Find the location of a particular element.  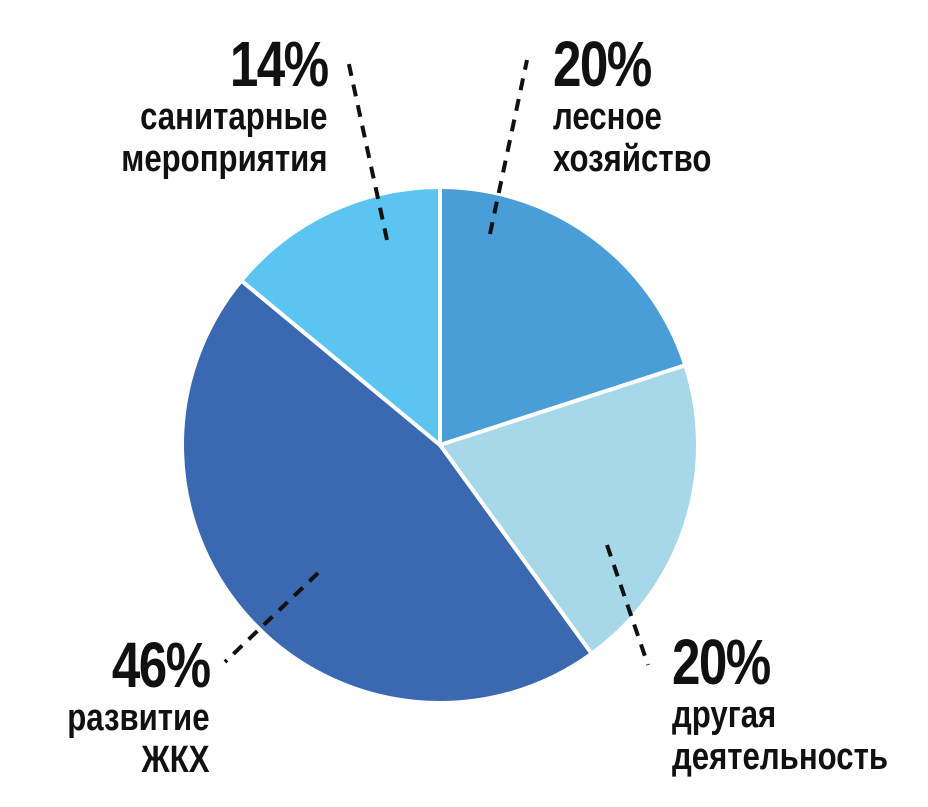

slice-label: 20% лесное хозяйство is located at coordinates (649, 106).